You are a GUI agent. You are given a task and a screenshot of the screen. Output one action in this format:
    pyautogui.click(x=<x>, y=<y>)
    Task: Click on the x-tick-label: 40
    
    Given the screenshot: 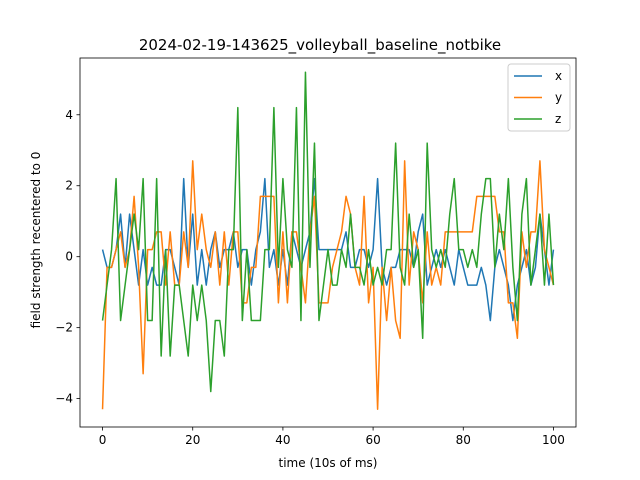 What is the action you would take?
    pyautogui.click(x=282, y=440)
    